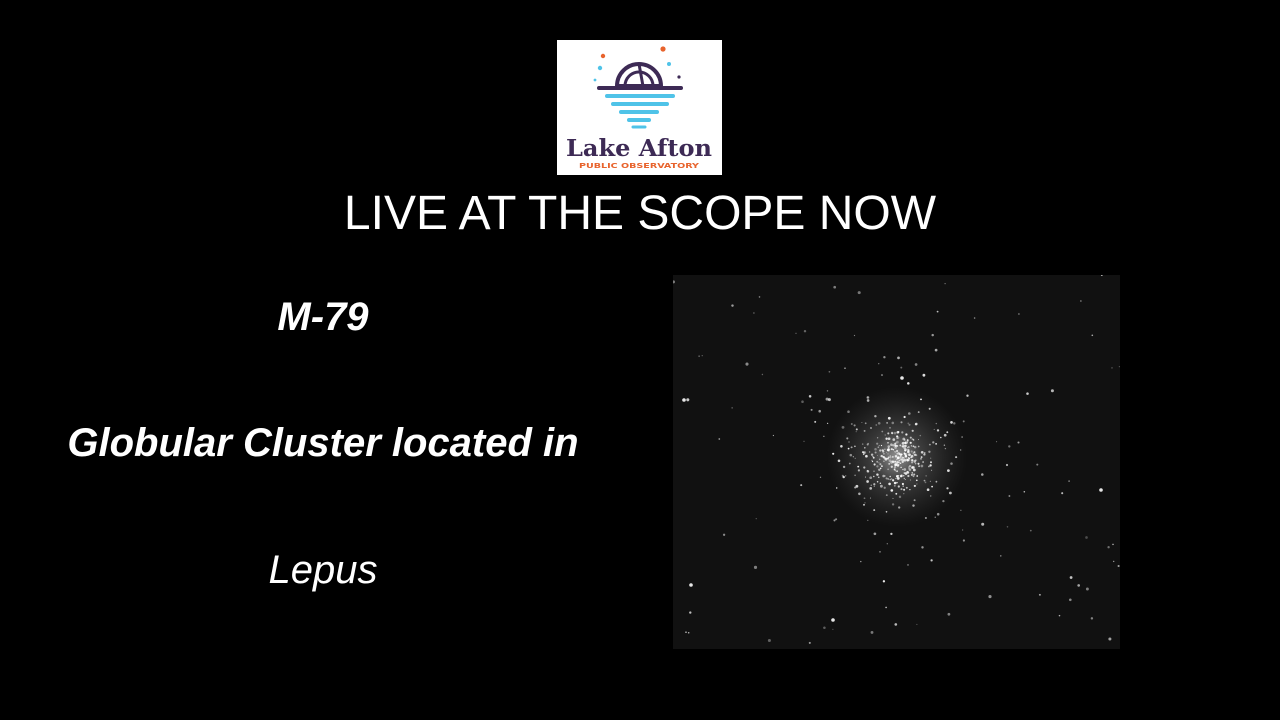  What do you see at coordinates (639, 148) in the screenshot?
I see `logo-name-text: Lake Afton` at bounding box center [639, 148].